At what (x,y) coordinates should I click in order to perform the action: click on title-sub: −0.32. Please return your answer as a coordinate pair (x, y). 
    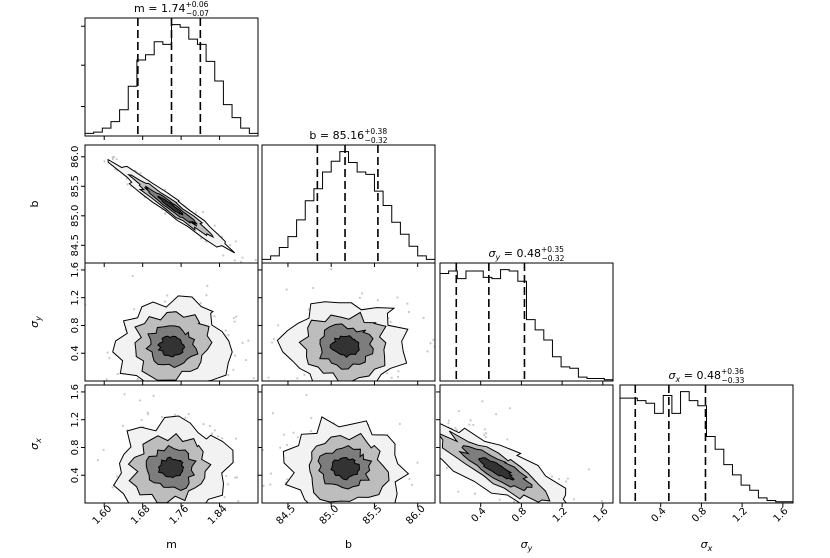
    Looking at the image, I should click on (376, 140).